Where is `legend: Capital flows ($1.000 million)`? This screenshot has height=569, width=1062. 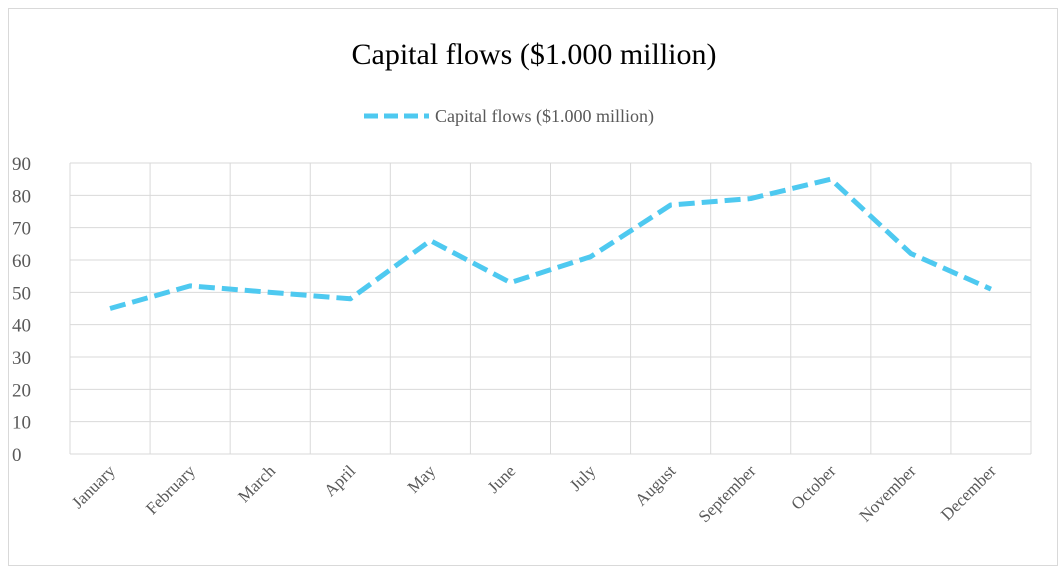
legend: Capital flows ($1.000 million) is located at coordinates (509, 116).